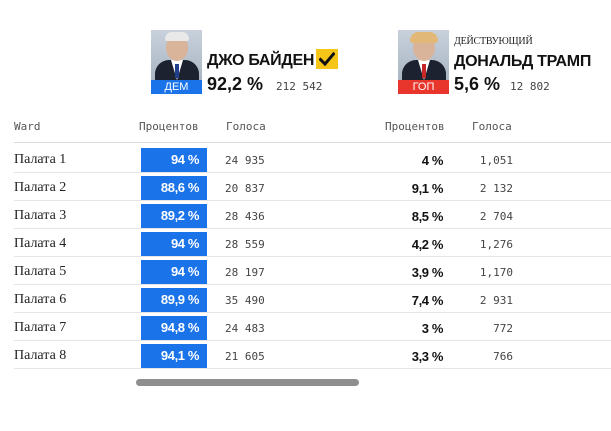  Describe the element at coordinates (492, 126) in the screenshot. I see `header-trump-votes: Голоса` at that location.